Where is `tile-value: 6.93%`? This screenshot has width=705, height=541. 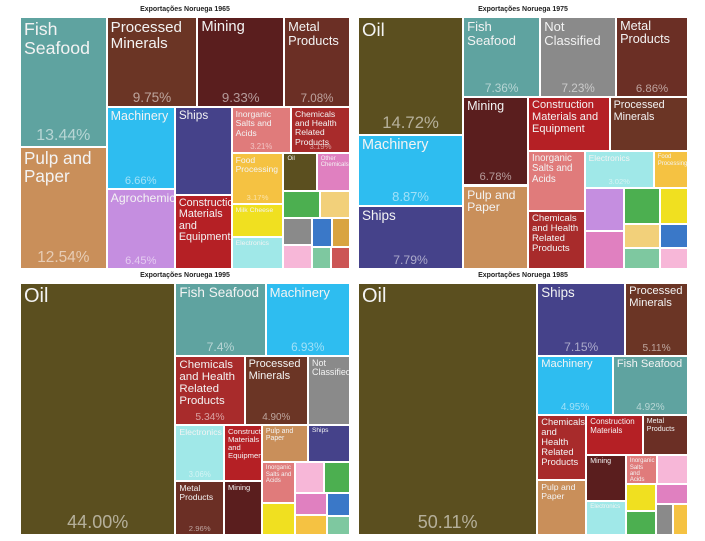 tile-value: 6.93% is located at coordinates (308, 348).